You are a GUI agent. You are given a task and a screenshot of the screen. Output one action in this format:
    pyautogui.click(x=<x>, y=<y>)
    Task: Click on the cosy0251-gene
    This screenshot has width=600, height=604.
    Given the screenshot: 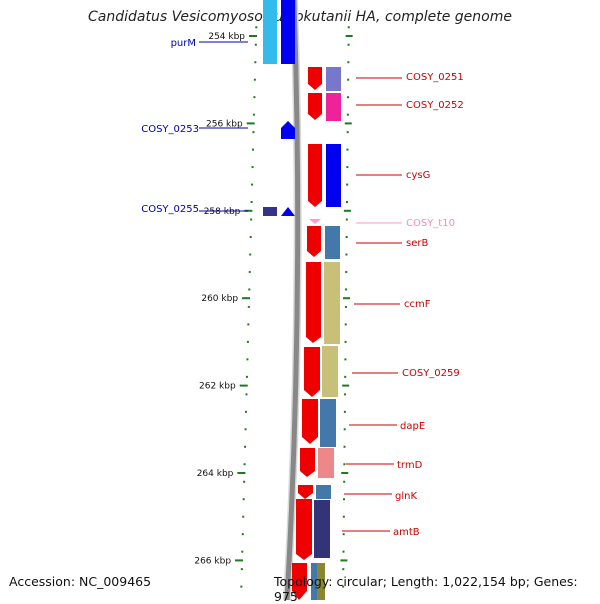 What is the action you would take?
    pyautogui.click(x=315, y=78)
    